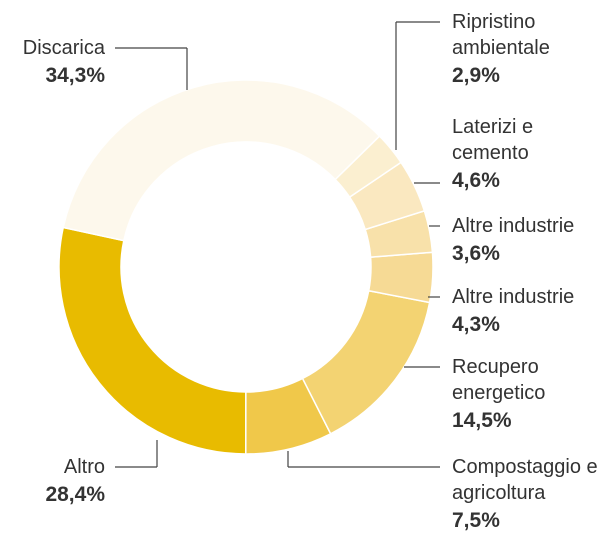  What do you see at coordinates (476, 75) in the screenshot?
I see `value-label: 2,9%` at bounding box center [476, 75].